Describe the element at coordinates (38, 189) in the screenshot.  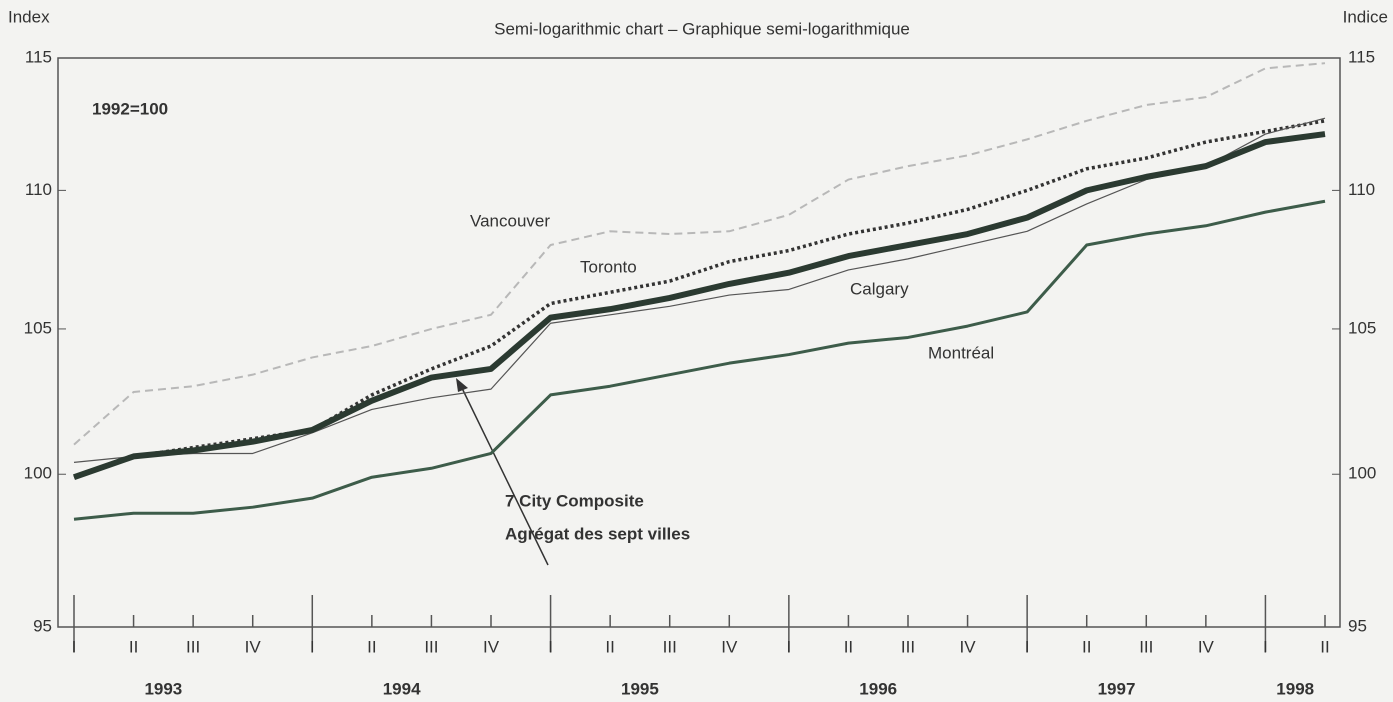
I see `y-tick-label: 110` at that location.